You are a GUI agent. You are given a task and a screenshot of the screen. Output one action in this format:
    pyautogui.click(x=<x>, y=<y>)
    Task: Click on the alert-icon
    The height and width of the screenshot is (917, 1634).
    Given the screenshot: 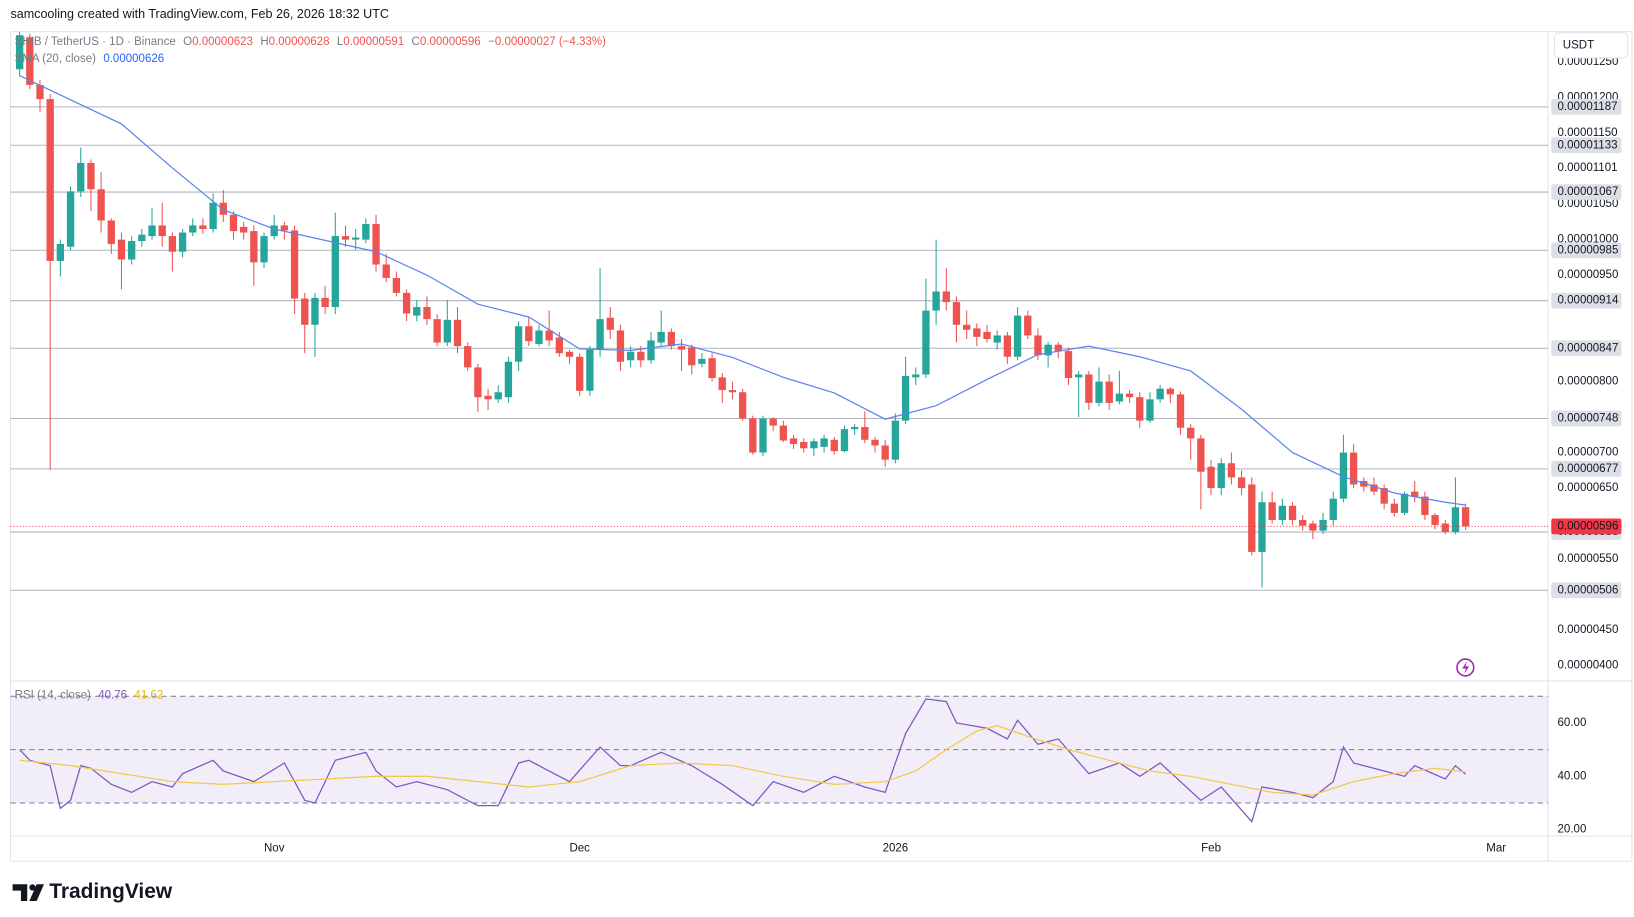 What is the action you would take?
    pyautogui.click(x=1465, y=667)
    